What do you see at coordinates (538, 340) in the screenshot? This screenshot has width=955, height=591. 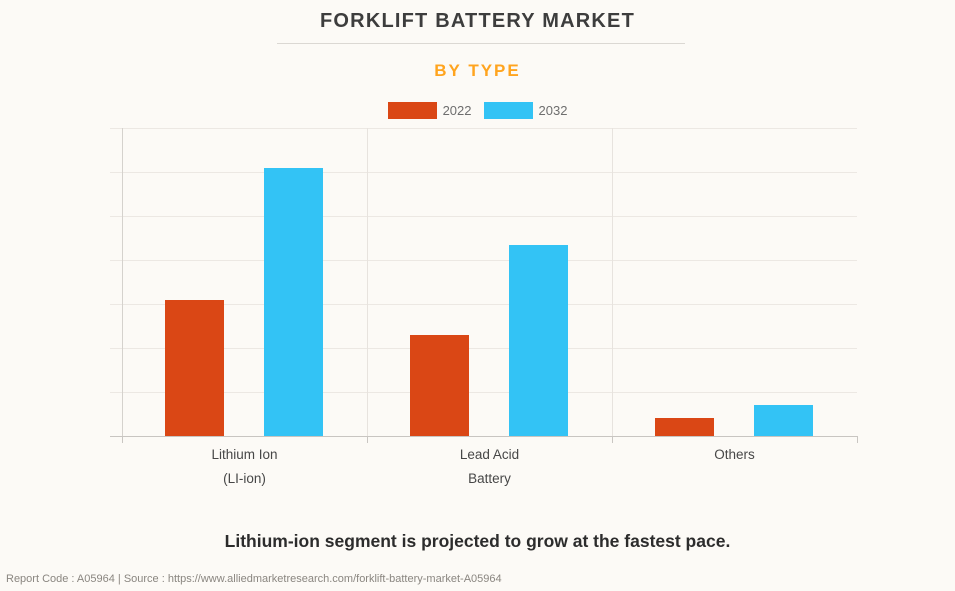 I see `bar-2032-lead-acid-battery` at bounding box center [538, 340].